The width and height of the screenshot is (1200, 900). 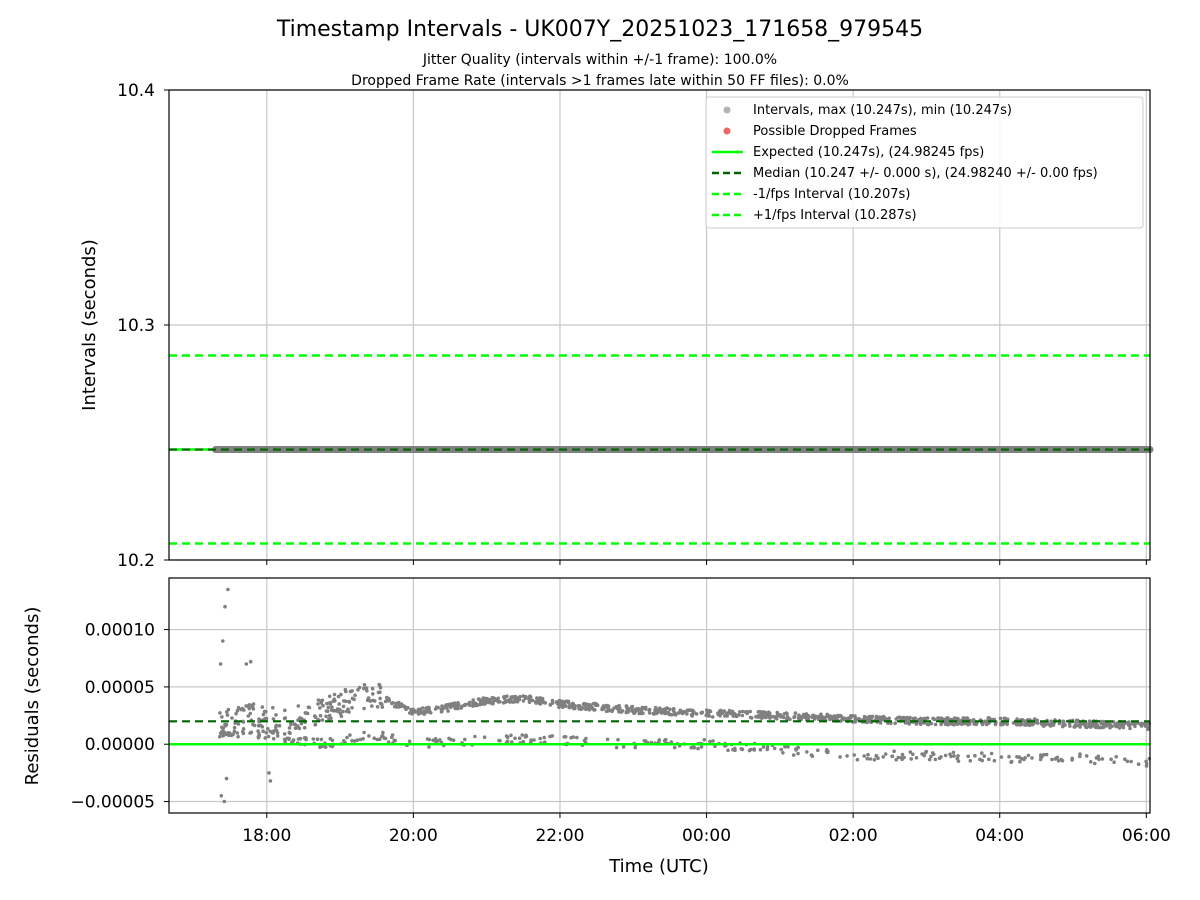 I want to click on x-tick-label: 20:00, so click(x=413, y=836).